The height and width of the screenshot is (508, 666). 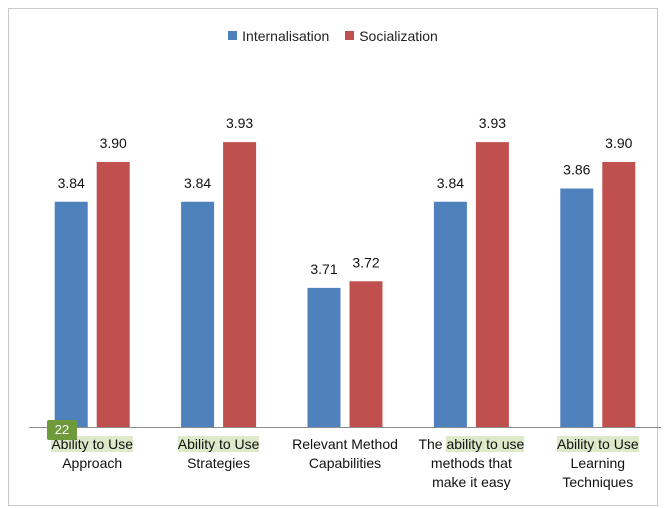 I want to click on legend-item-socialization: Socialization, so click(x=391, y=36).